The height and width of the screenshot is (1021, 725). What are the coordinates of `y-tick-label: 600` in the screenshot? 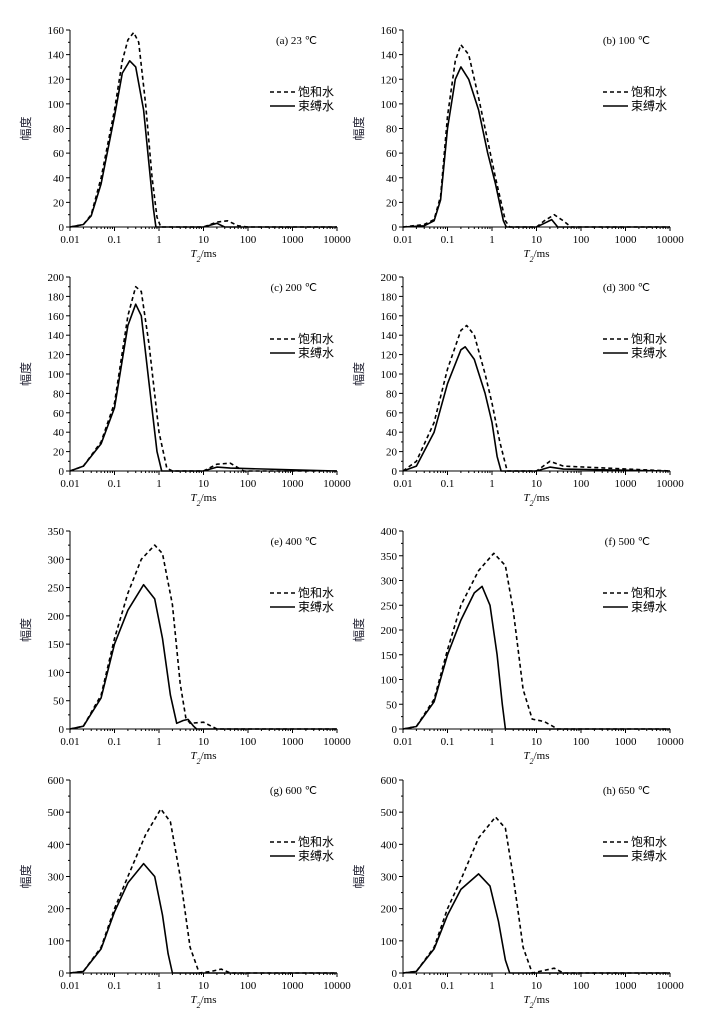 It's located at (389, 781).